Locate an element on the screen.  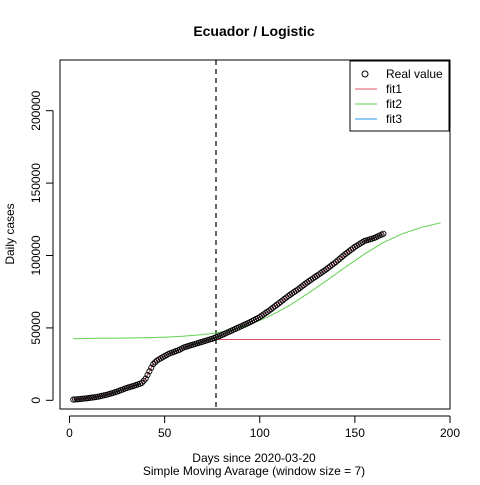
x-tick-label: 200 is located at coordinates (450, 433).